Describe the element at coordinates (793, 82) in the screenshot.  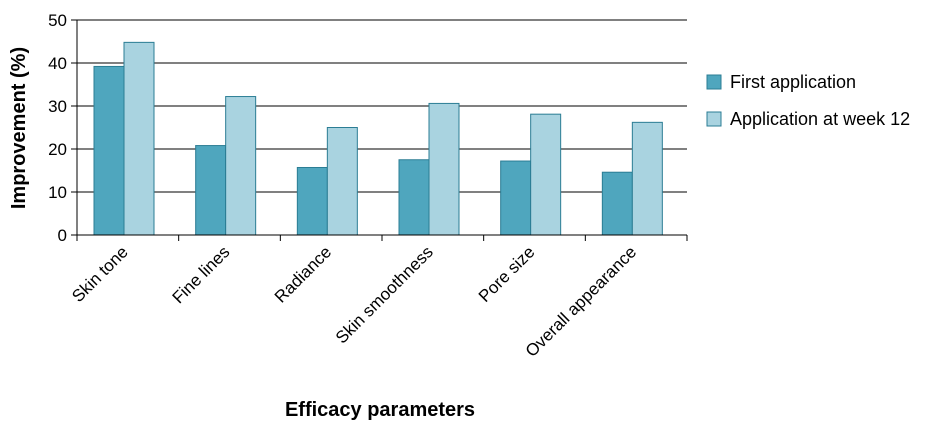
I see `legend-label: First application` at that location.